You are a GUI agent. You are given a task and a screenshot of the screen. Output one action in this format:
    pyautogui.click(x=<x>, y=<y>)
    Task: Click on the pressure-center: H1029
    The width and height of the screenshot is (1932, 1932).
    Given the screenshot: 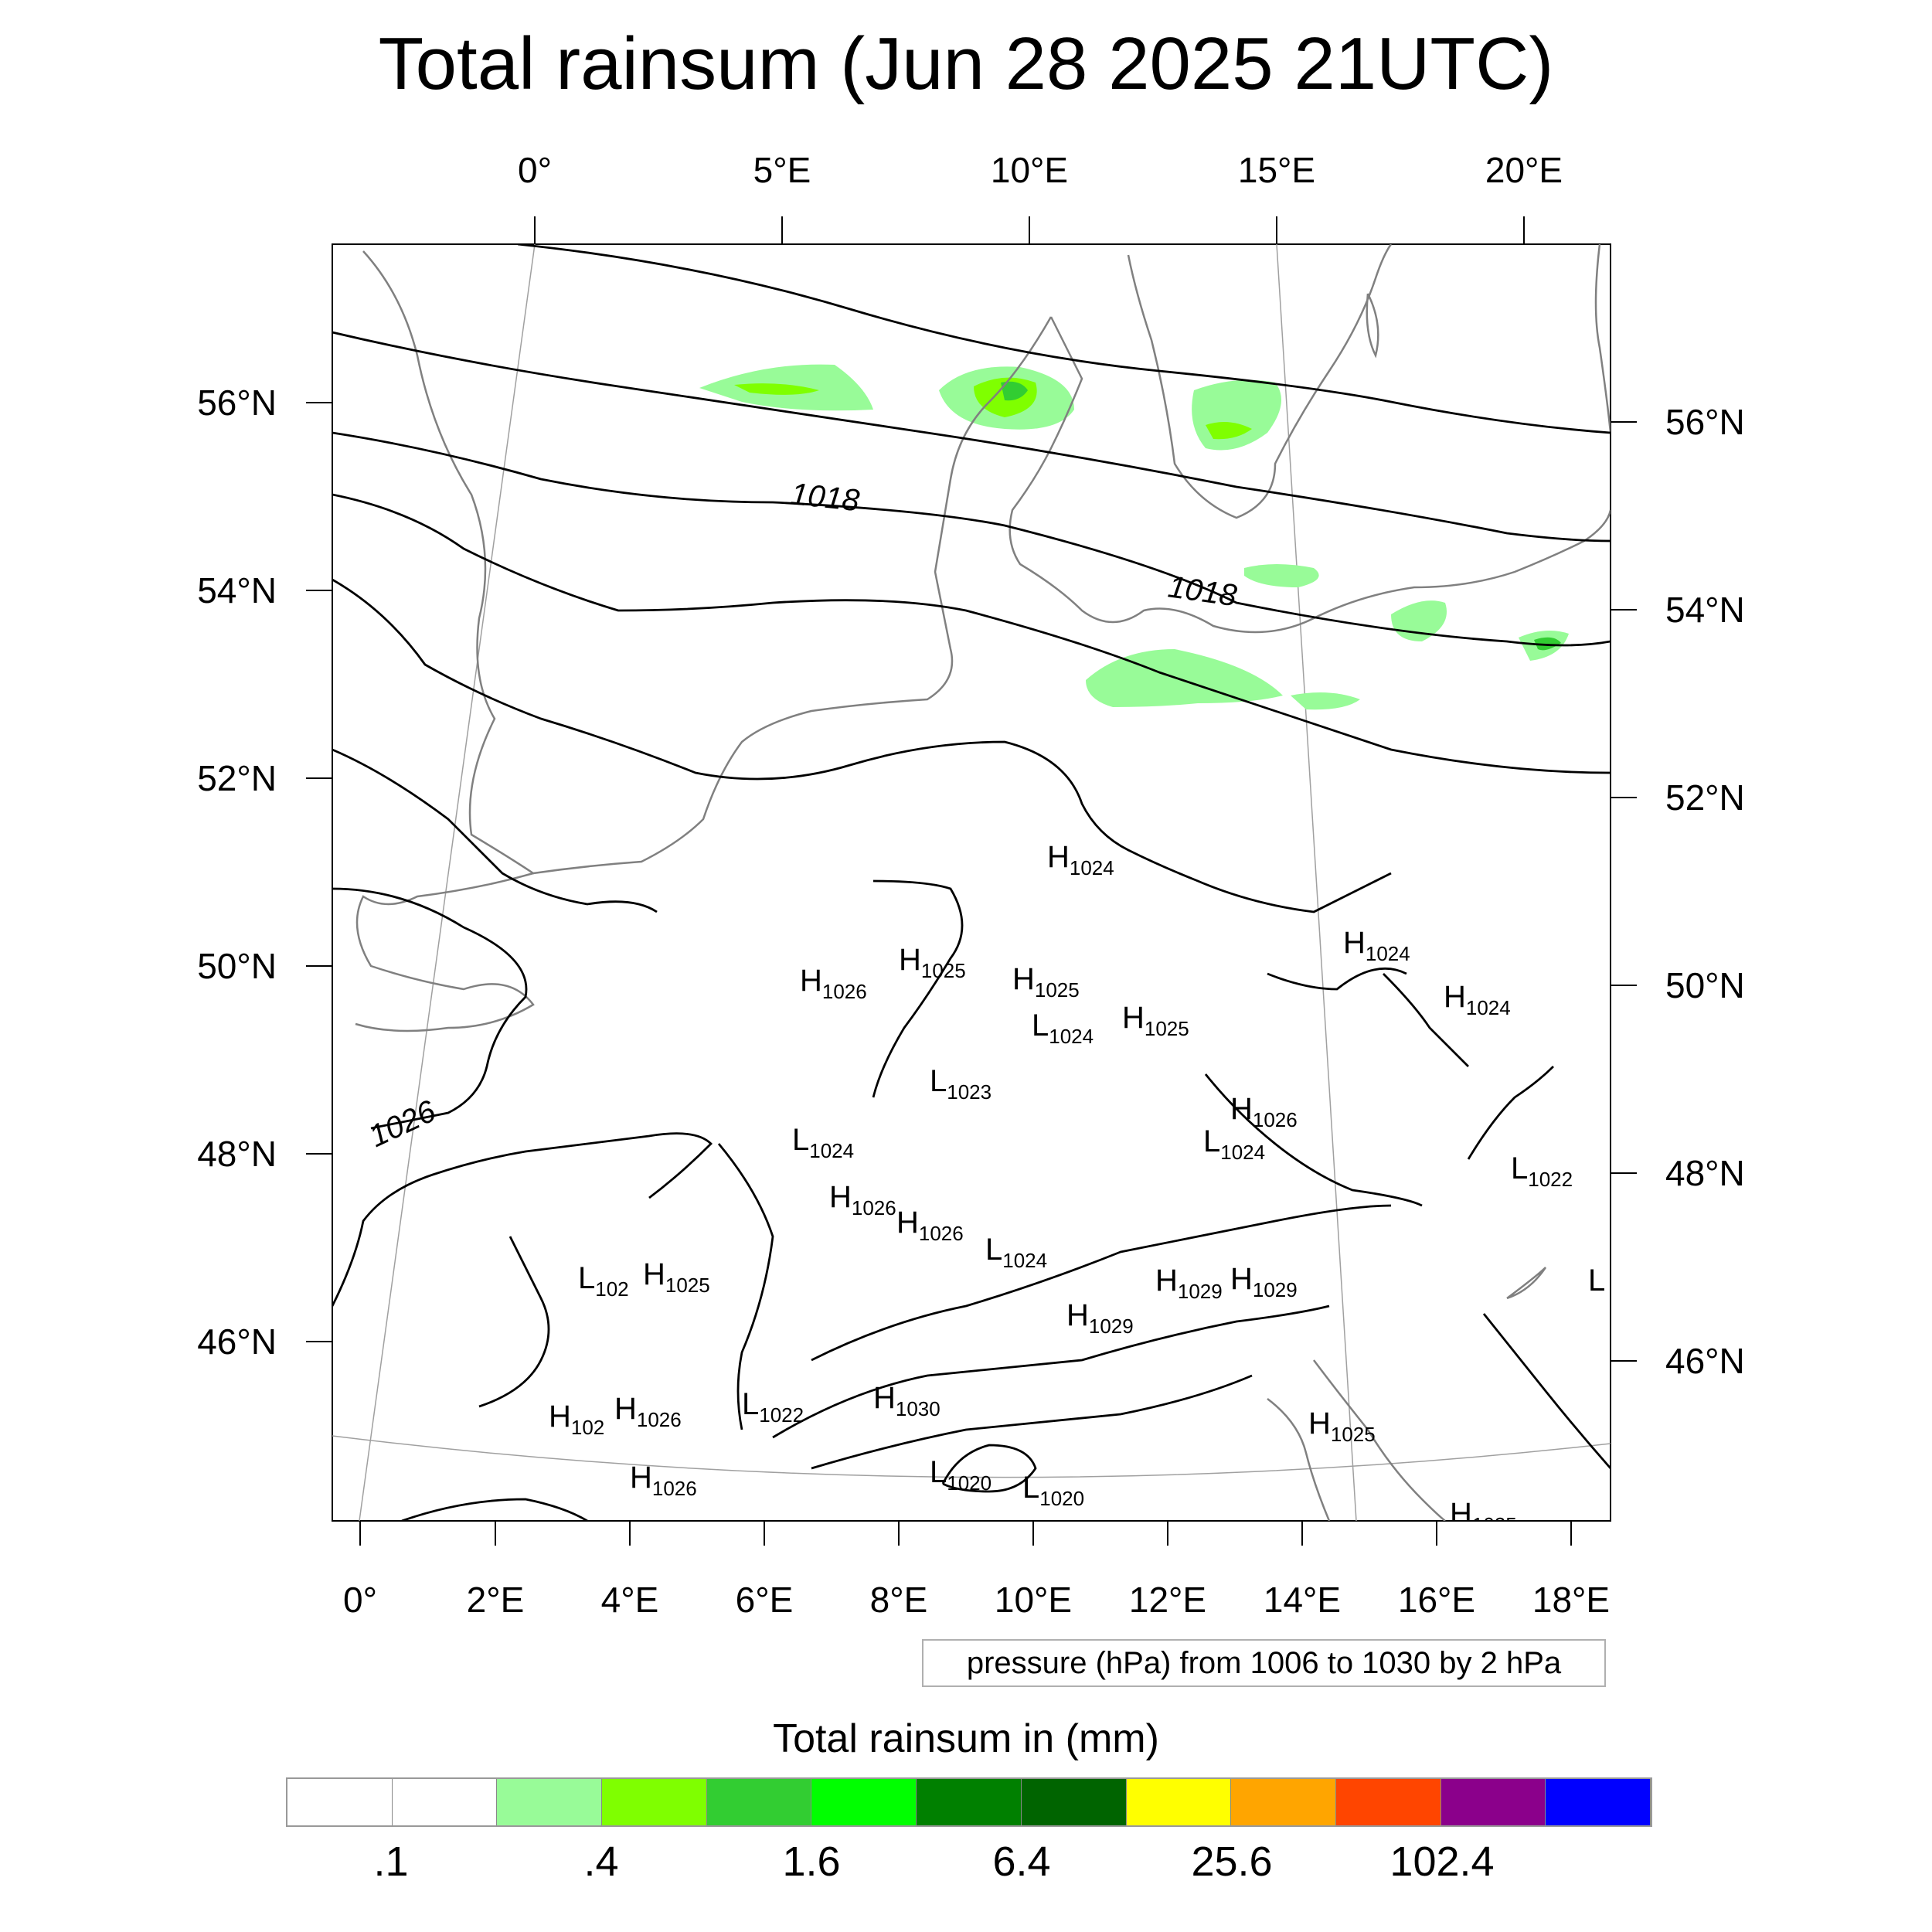 What is the action you would take?
    pyautogui.click(x=1264, y=1282)
    